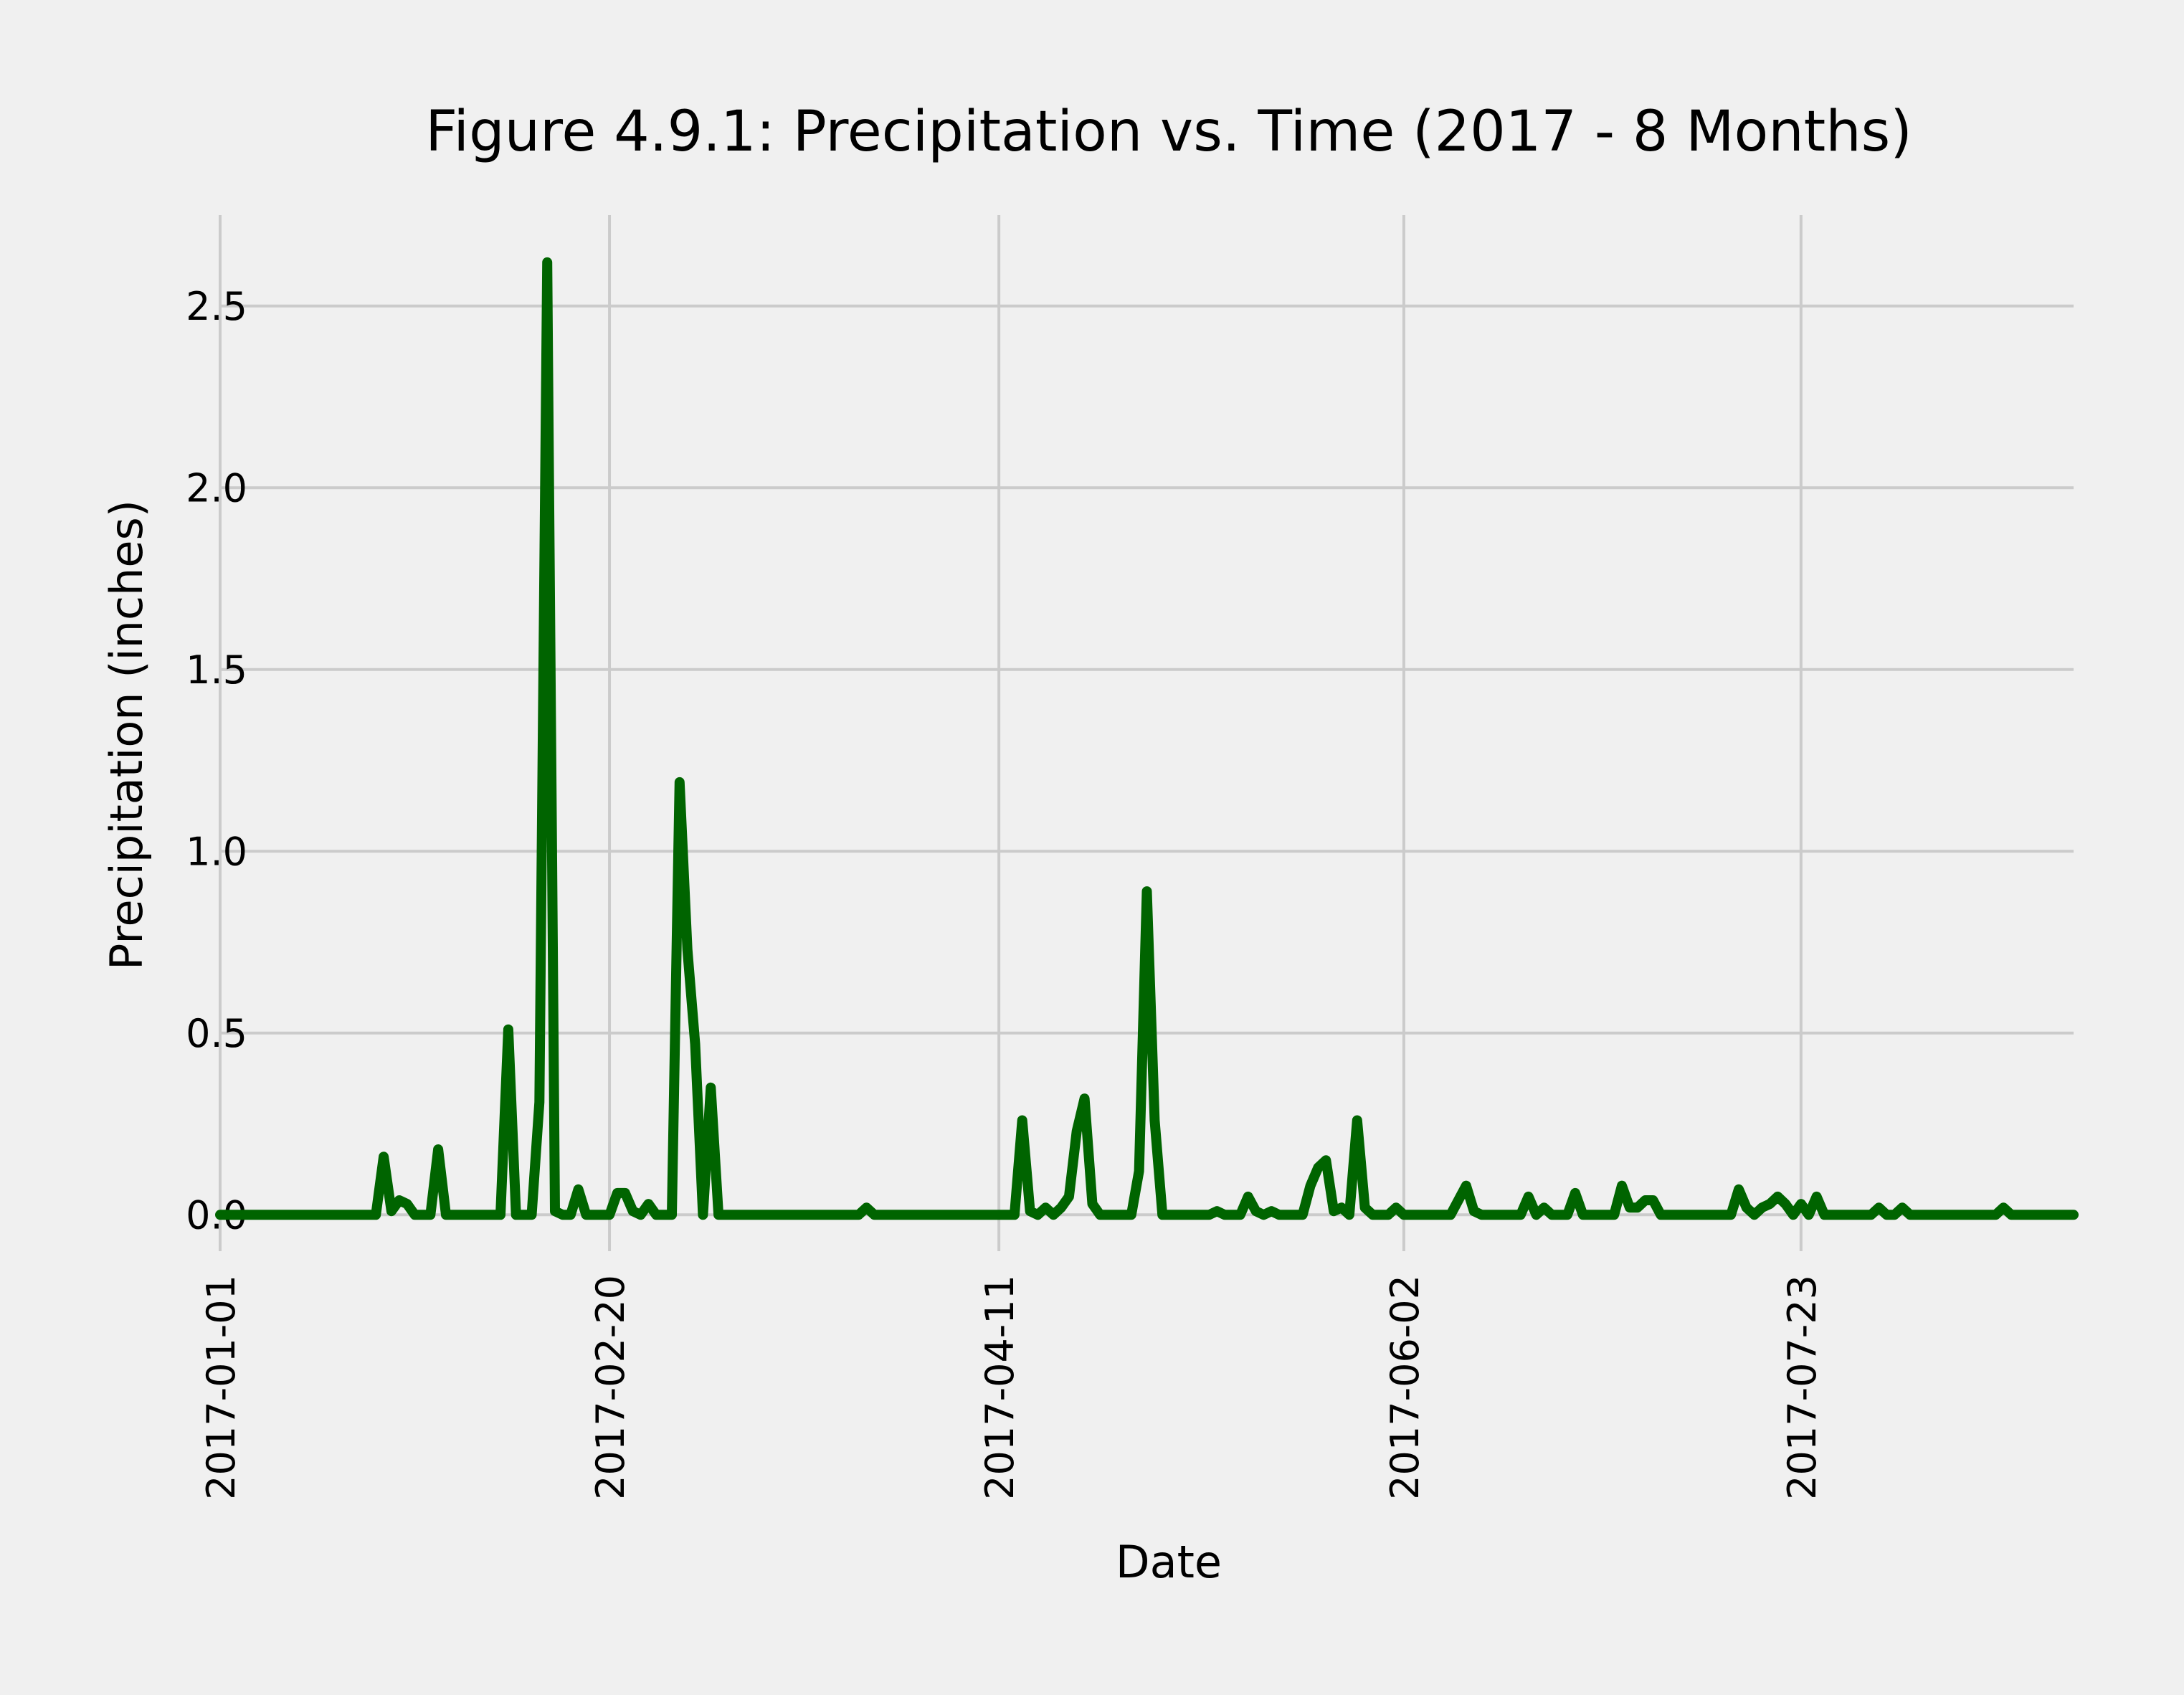  I want to click on x-tick-label: 2017-01-01, so click(221, 1387).